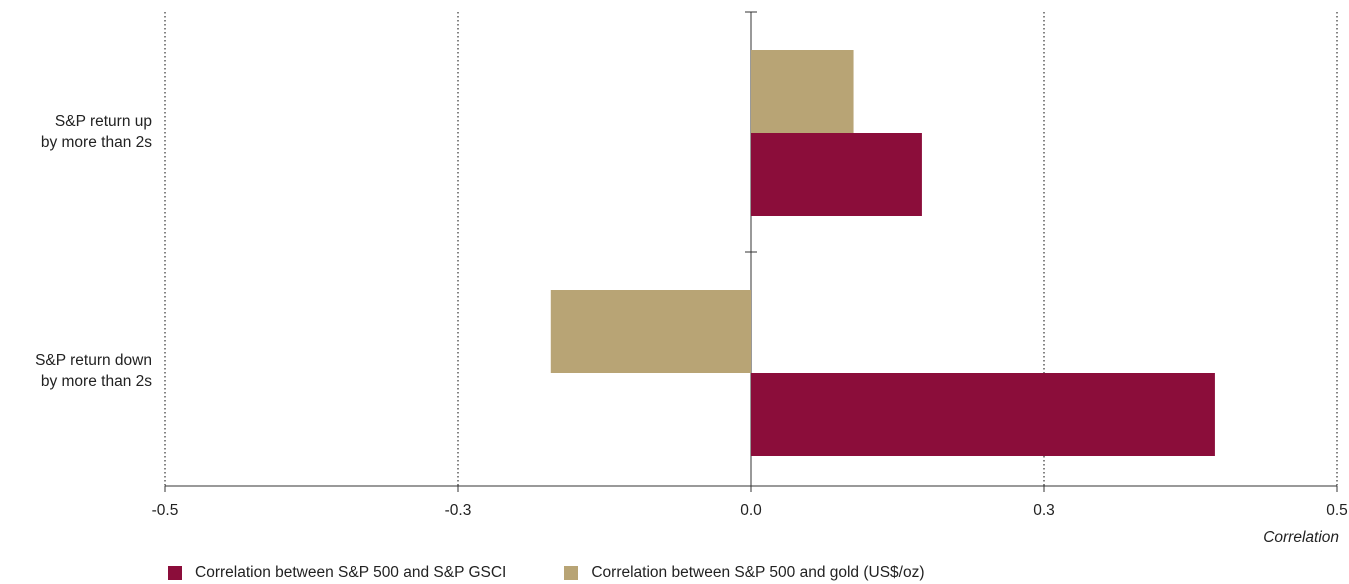 The image size is (1349, 584). Describe the element at coordinates (96, 381) in the screenshot. I see `category-label-down-line2: by more than 2s` at that location.